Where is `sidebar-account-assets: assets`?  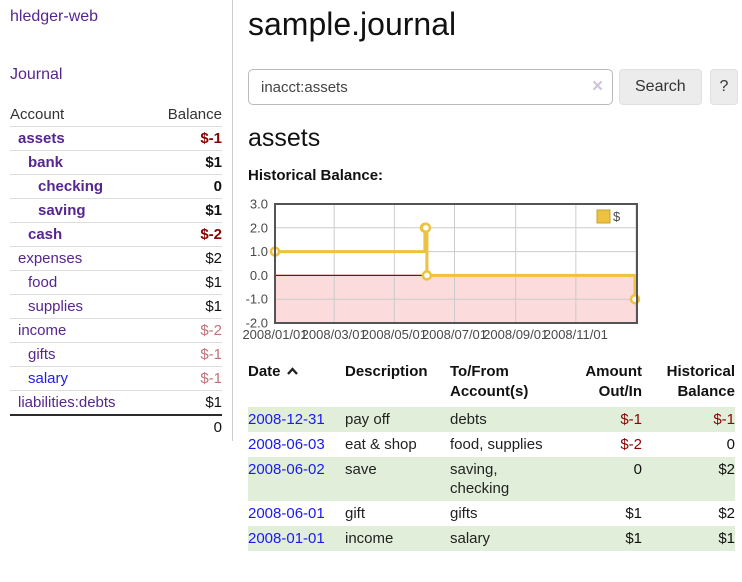 sidebar-account-assets: assets is located at coordinates (41, 138).